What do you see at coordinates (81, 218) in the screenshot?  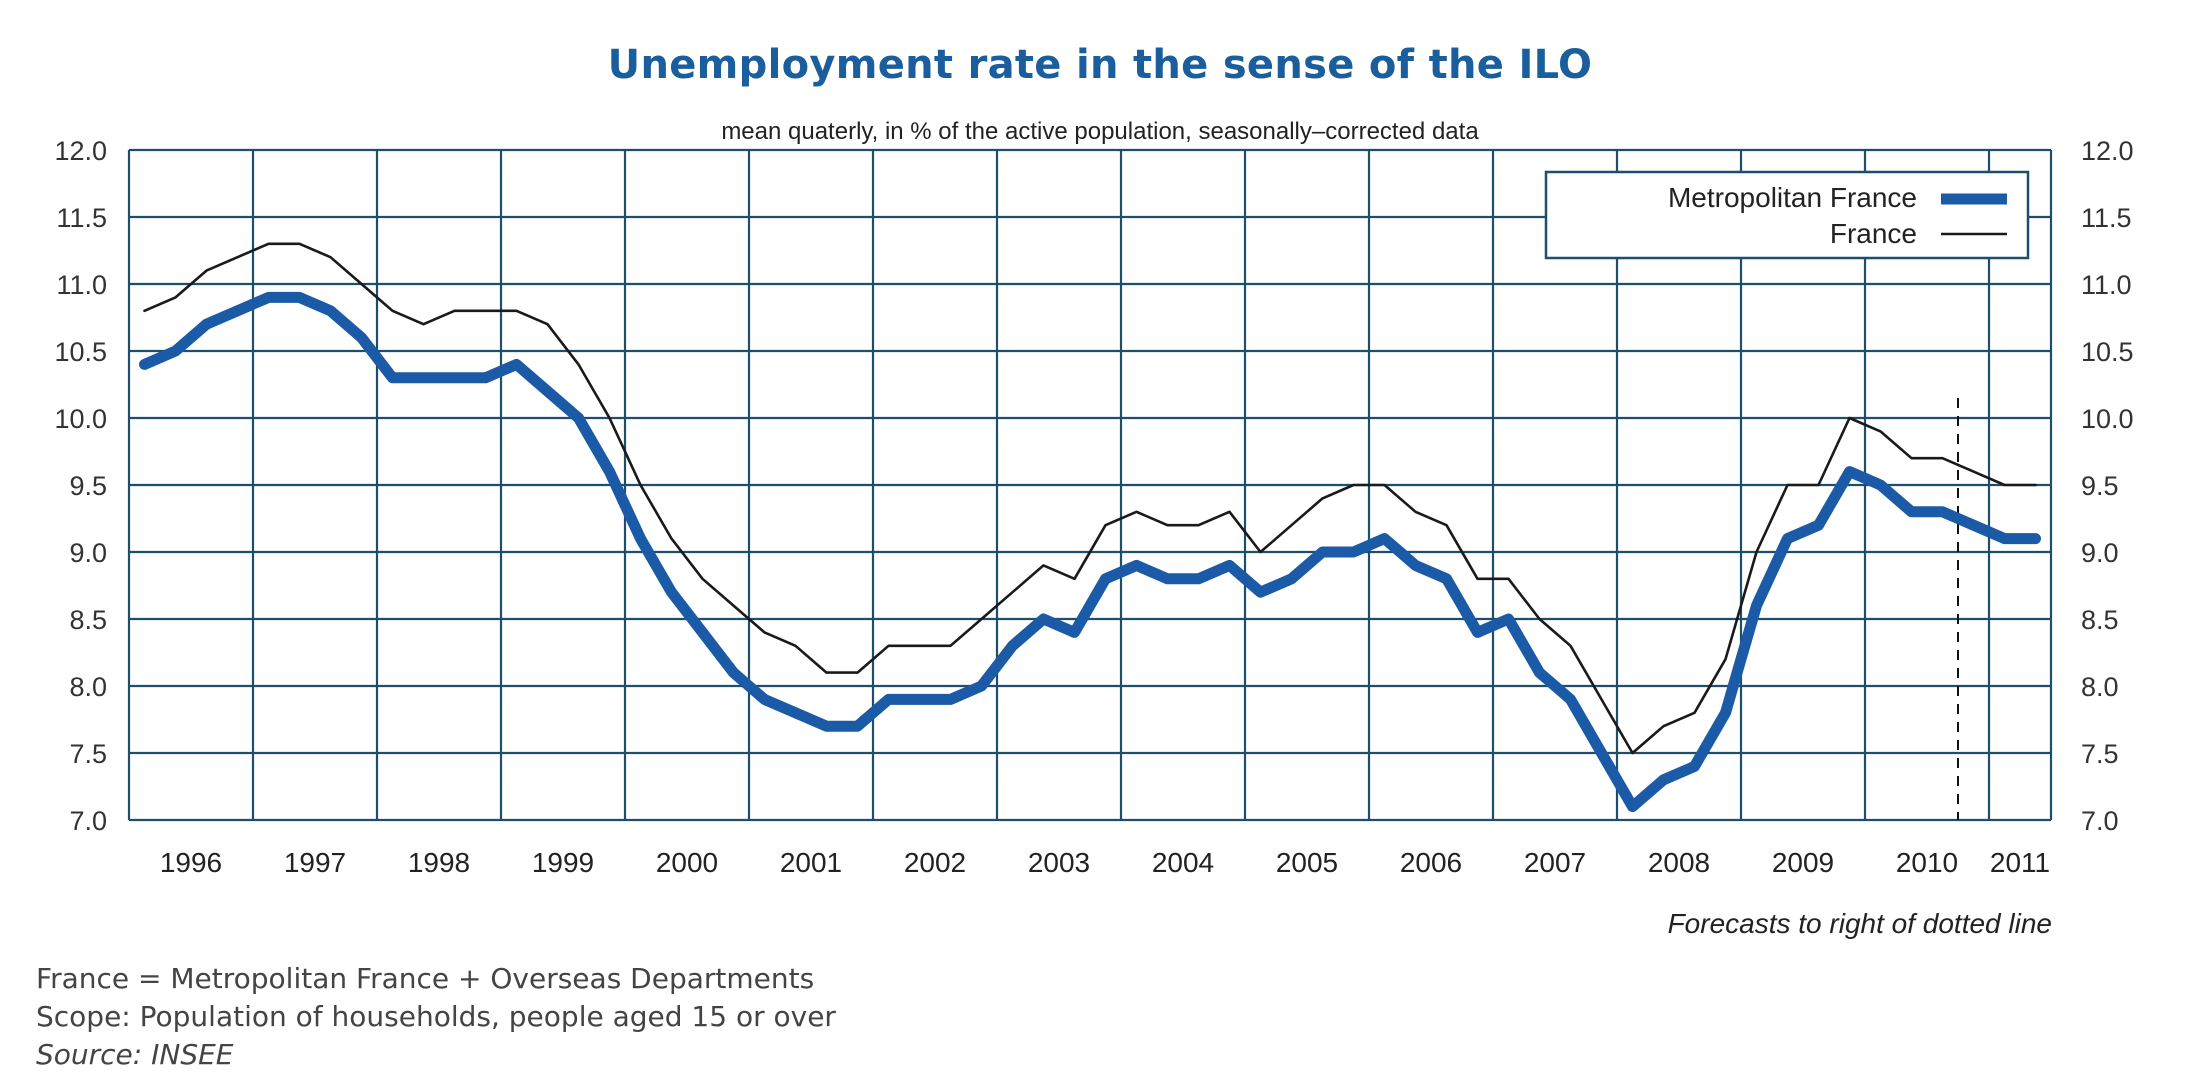 I see `y-tick-label-left: 11.5` at bounding box center [81, 218].